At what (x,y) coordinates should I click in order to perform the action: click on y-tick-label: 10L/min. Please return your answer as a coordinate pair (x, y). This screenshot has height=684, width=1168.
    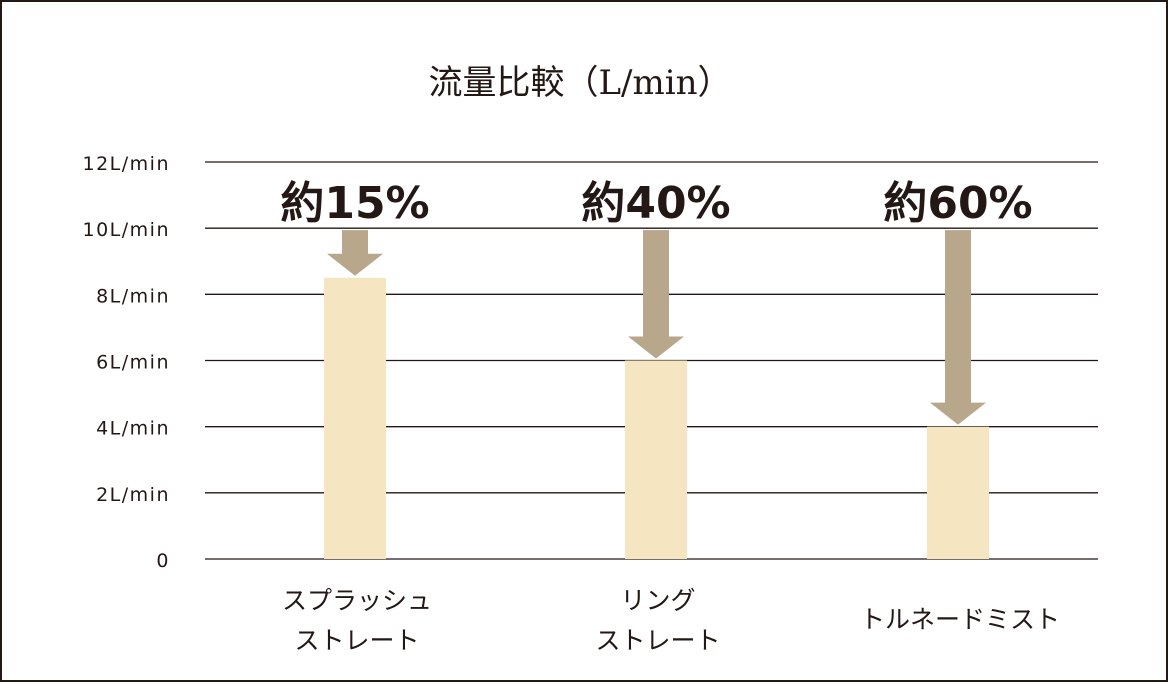
    Looking at the image, I should click on (127, 230).